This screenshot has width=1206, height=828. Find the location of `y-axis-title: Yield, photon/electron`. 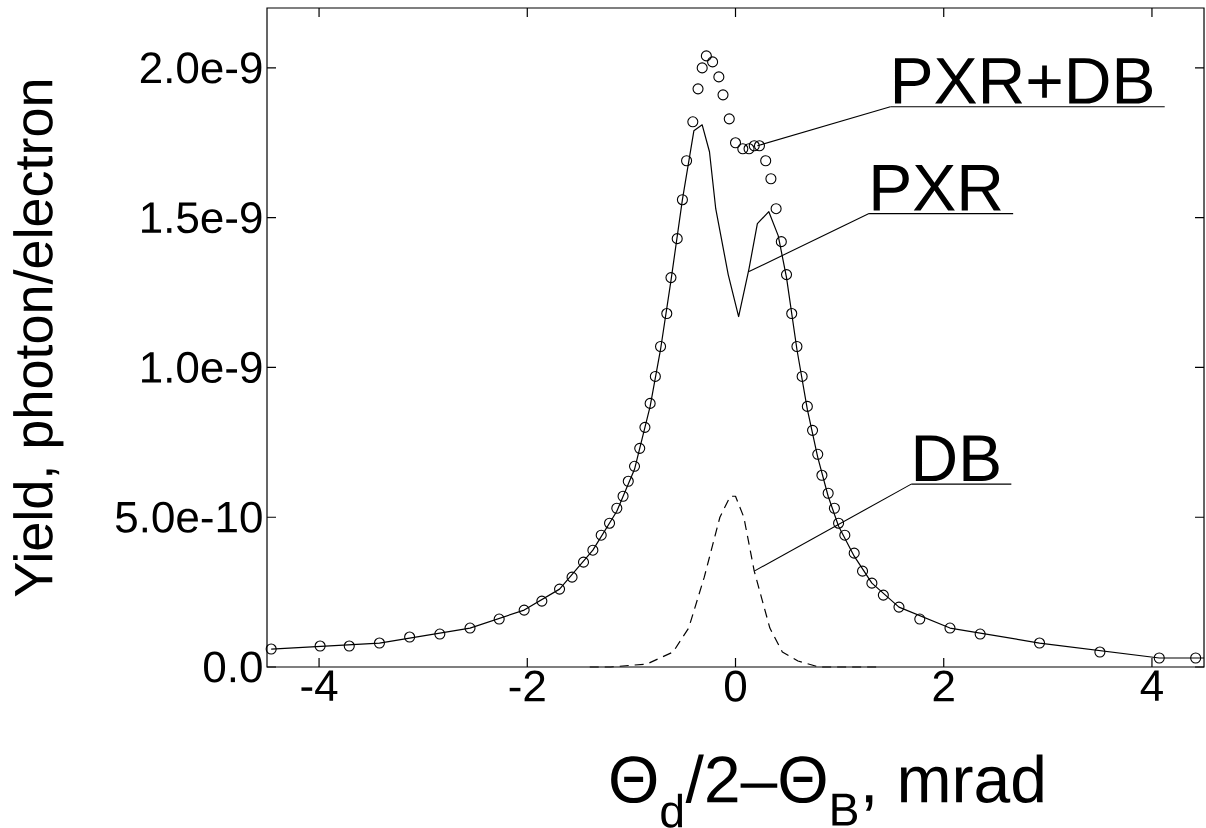

y-axis-title: Yield, photon/electron is located at coordinates (38, 338).